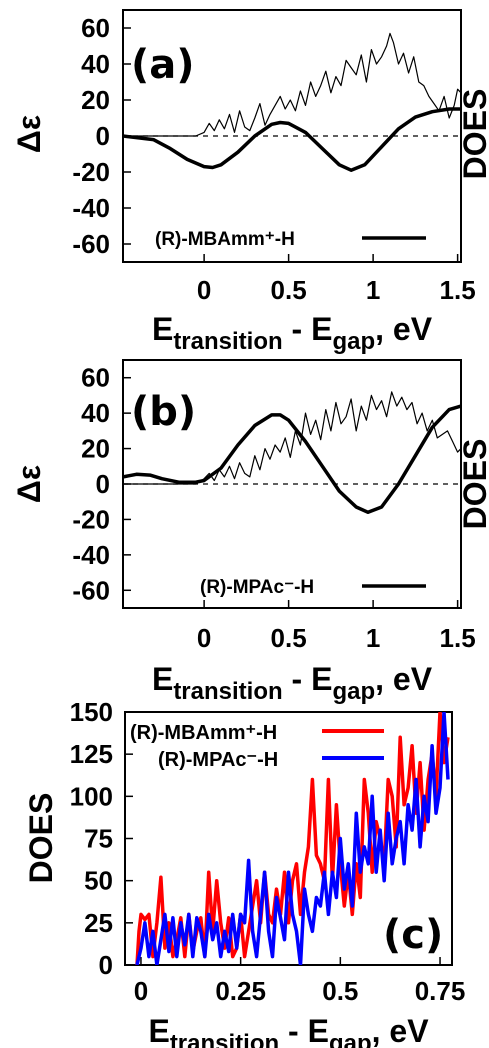 This screenshot has height=1048, width=489. Describe the element at coordinates (240, 991) in the screenshot. I see `x-tick-label: 0.25` at that location.